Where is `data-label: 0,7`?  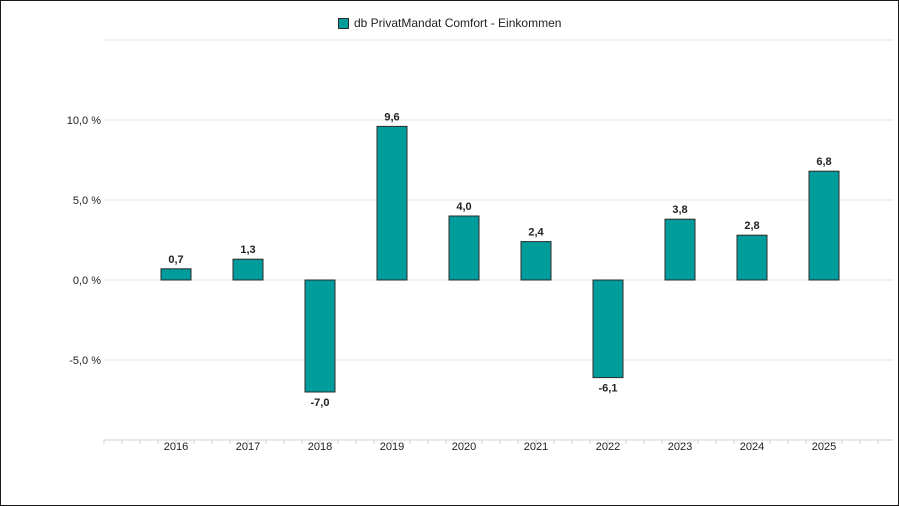
data-label: 0,7 is located at coordinates (175, 260).